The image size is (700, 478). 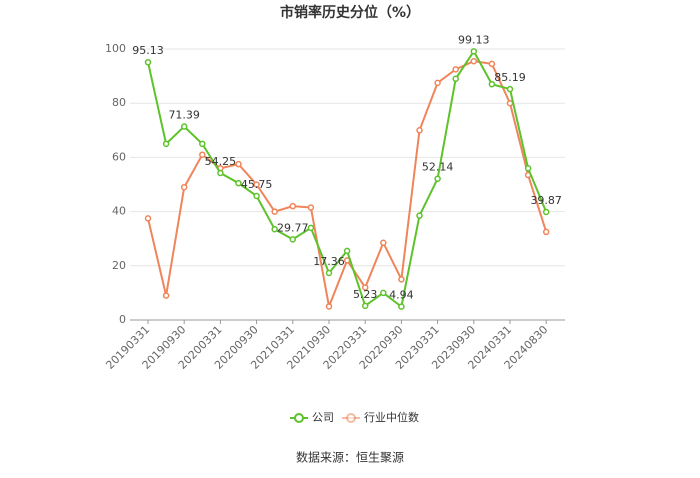 What do you see at coordinates (148, 50) in the screenshot?
I see `data-label: 95.13` at bounding box center [148, 50].